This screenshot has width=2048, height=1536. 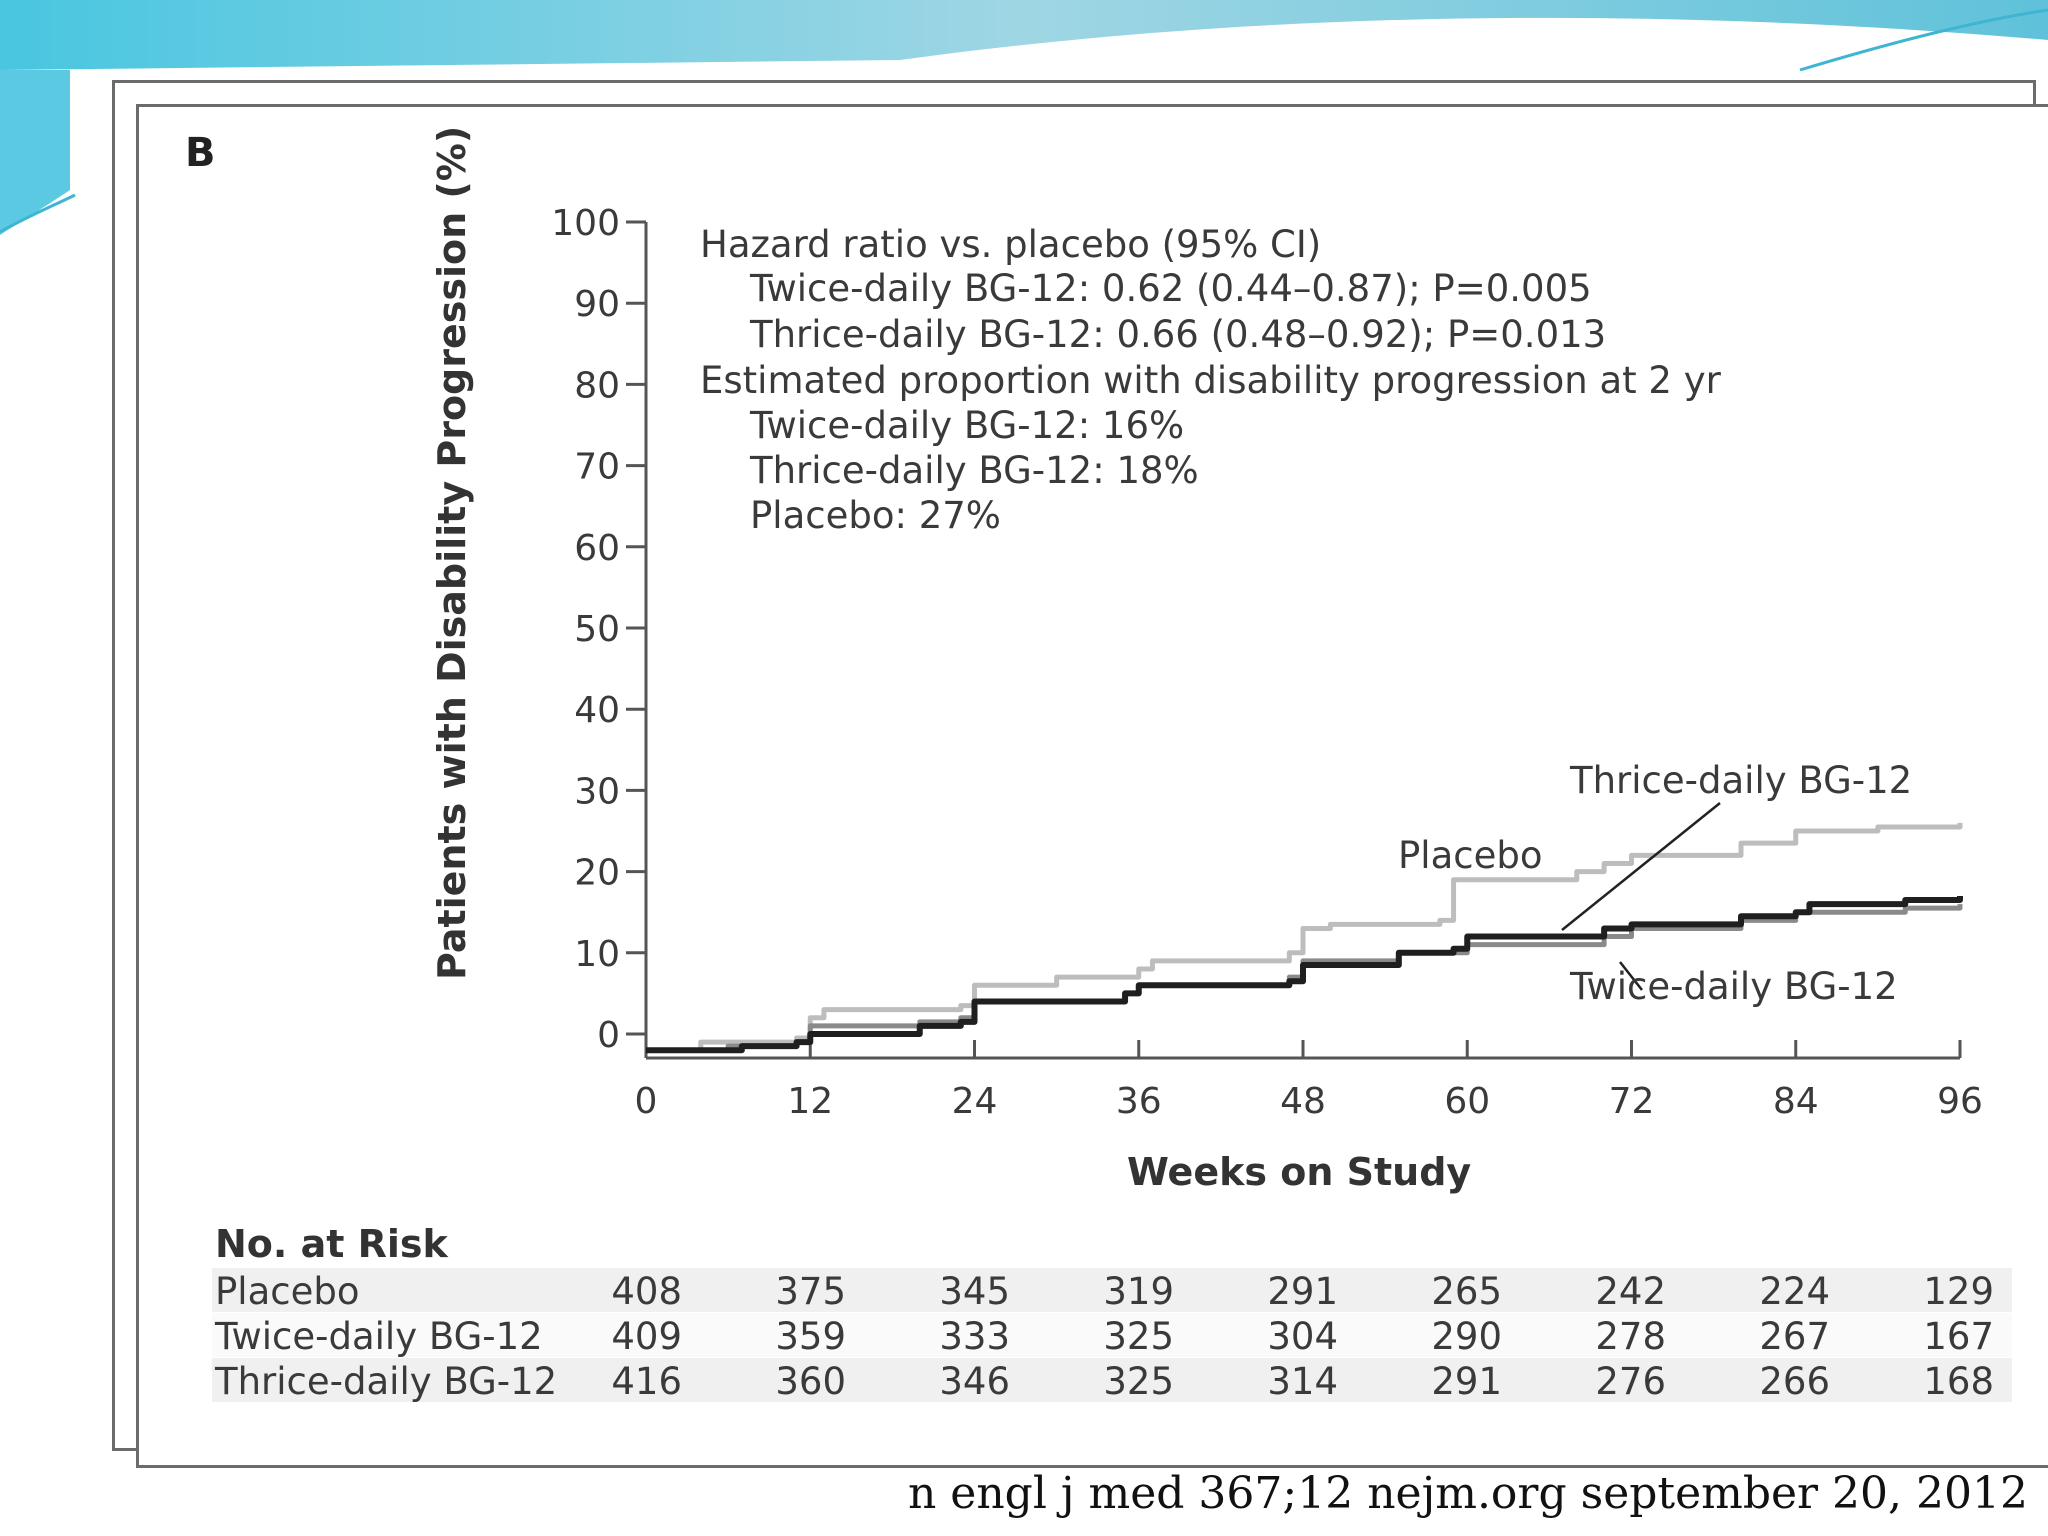 I want to click on y-tick-label: 20, so click(x=597, y=873).